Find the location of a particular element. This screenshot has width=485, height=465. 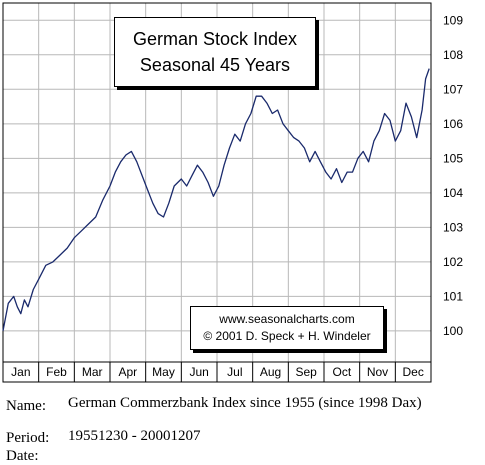

y-tick-label: 106 is located at coordinates (453, 124).